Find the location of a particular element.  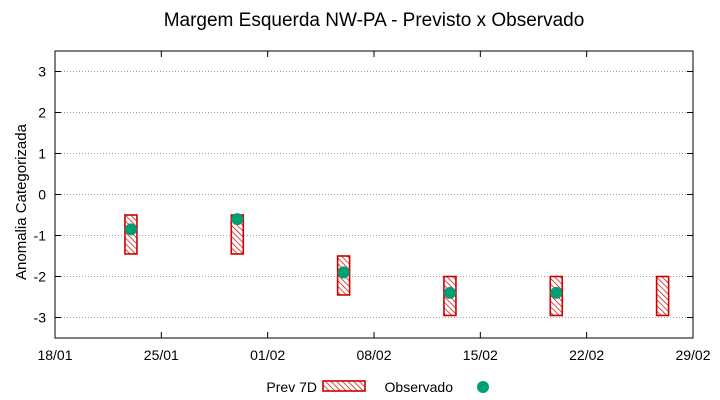

x-tick-label: 29/02 is located at coordinates (692, 355).